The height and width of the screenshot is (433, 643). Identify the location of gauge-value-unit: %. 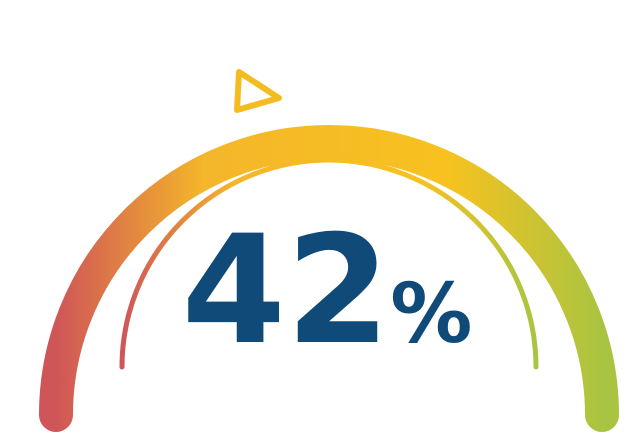
(431, 314).